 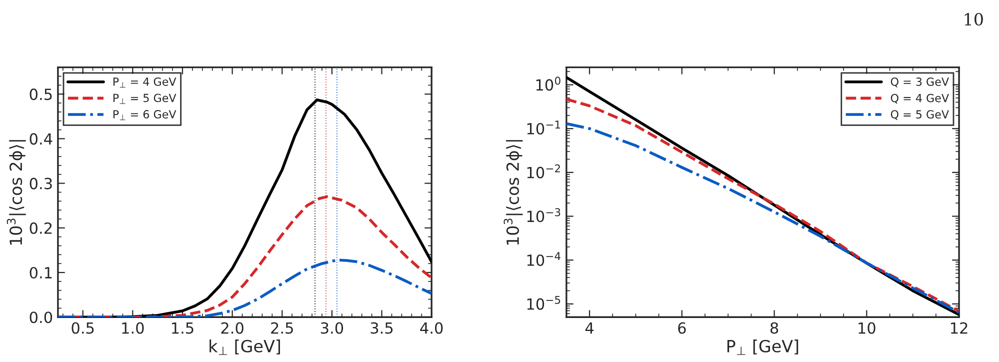 What do you see at coordinates (41, 272) in the screenshot?
I see `y-tick-label: 0.1` at bounding box center [41, 272].